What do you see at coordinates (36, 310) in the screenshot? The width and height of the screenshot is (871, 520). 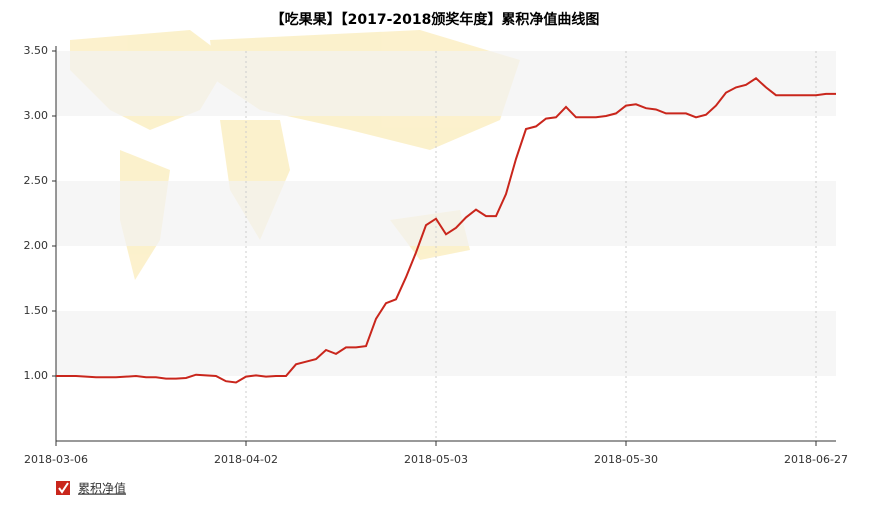 I see `y-tick-label: 1.50` at bounding box center [36, 310].